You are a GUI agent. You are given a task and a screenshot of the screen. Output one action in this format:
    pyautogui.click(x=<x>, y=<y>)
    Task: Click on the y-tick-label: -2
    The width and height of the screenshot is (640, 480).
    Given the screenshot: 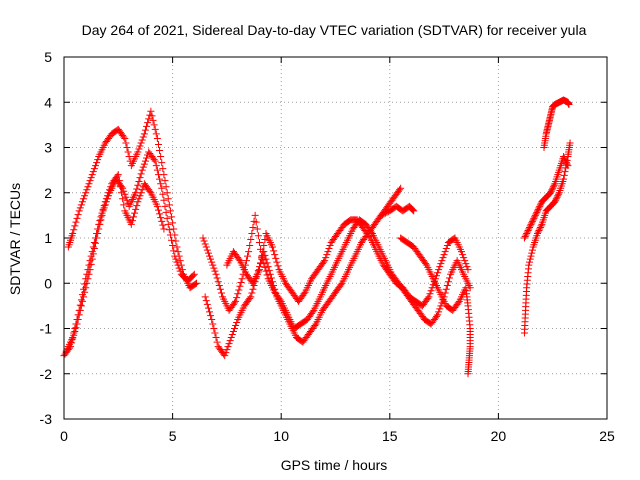 What is the action you would take?
    pyautogui.click(x=46, y=374)
    